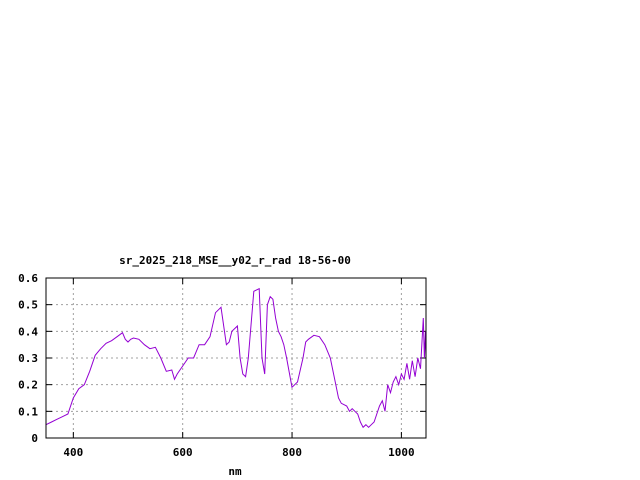 Image resolution: width=640 pixels, height=480 pixels. Describe the element at coordinates (73, 452) in the screenshot. I see `x-tick-label: 400` at that location.